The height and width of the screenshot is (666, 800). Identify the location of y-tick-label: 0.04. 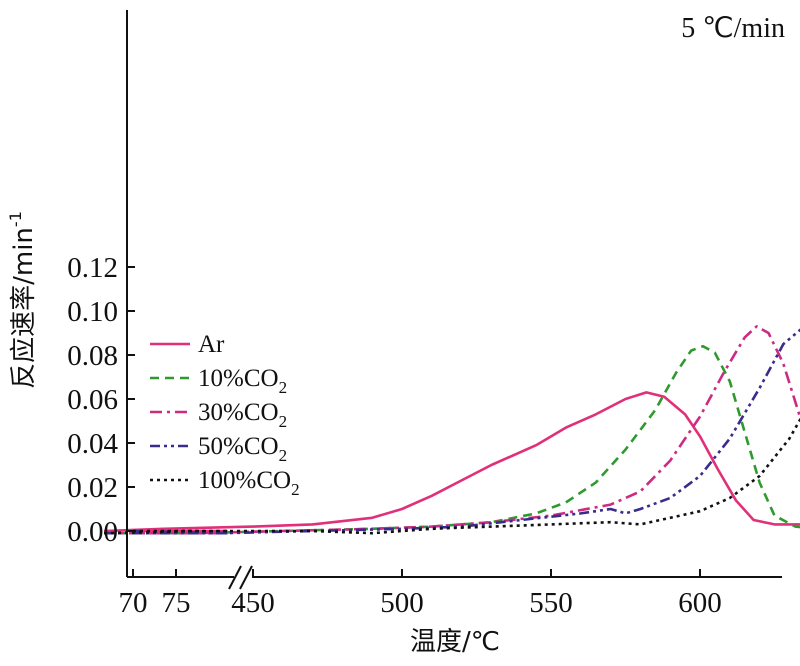
(92, 444).